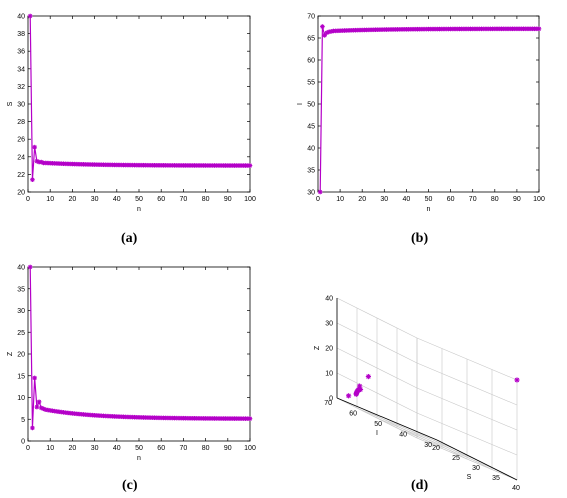 The image size is (567, 498). Describe the element at coordinates (206, 199) in the screenshot. I see `x-tick-label-a: 80` at that location.